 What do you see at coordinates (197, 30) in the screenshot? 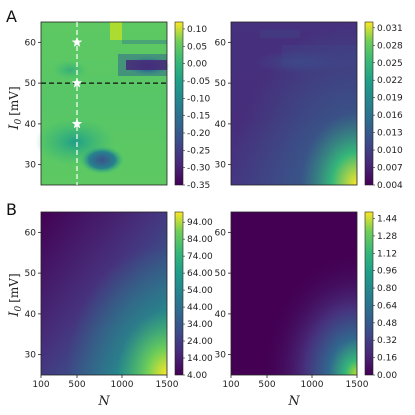
I see `colorbar-tick-label: 0.10` at bounding box center [197, 30].